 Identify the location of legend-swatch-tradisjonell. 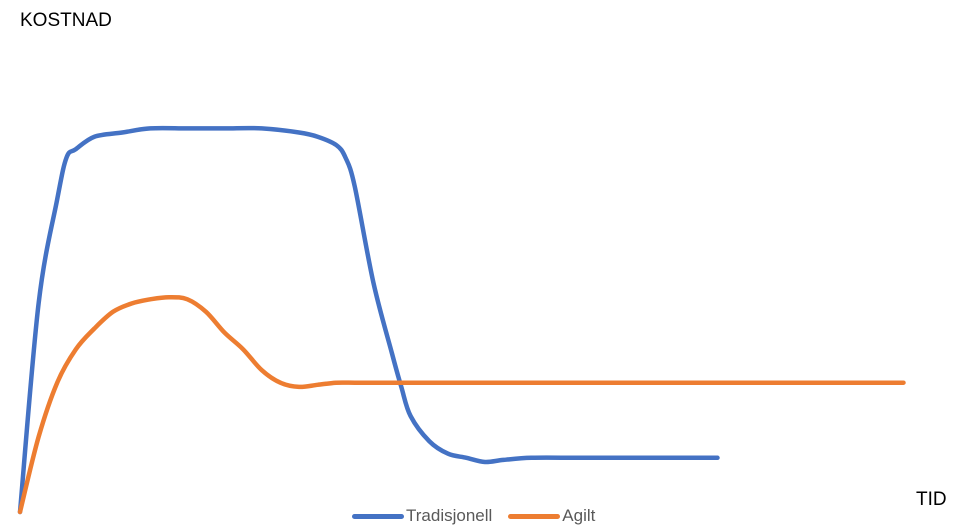
(378, 516).